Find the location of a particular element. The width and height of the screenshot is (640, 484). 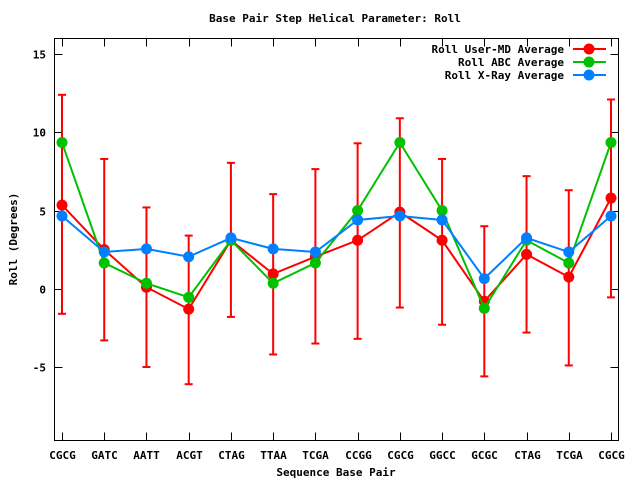

y-tick-label: 0 is located at coordinates (42, 290).